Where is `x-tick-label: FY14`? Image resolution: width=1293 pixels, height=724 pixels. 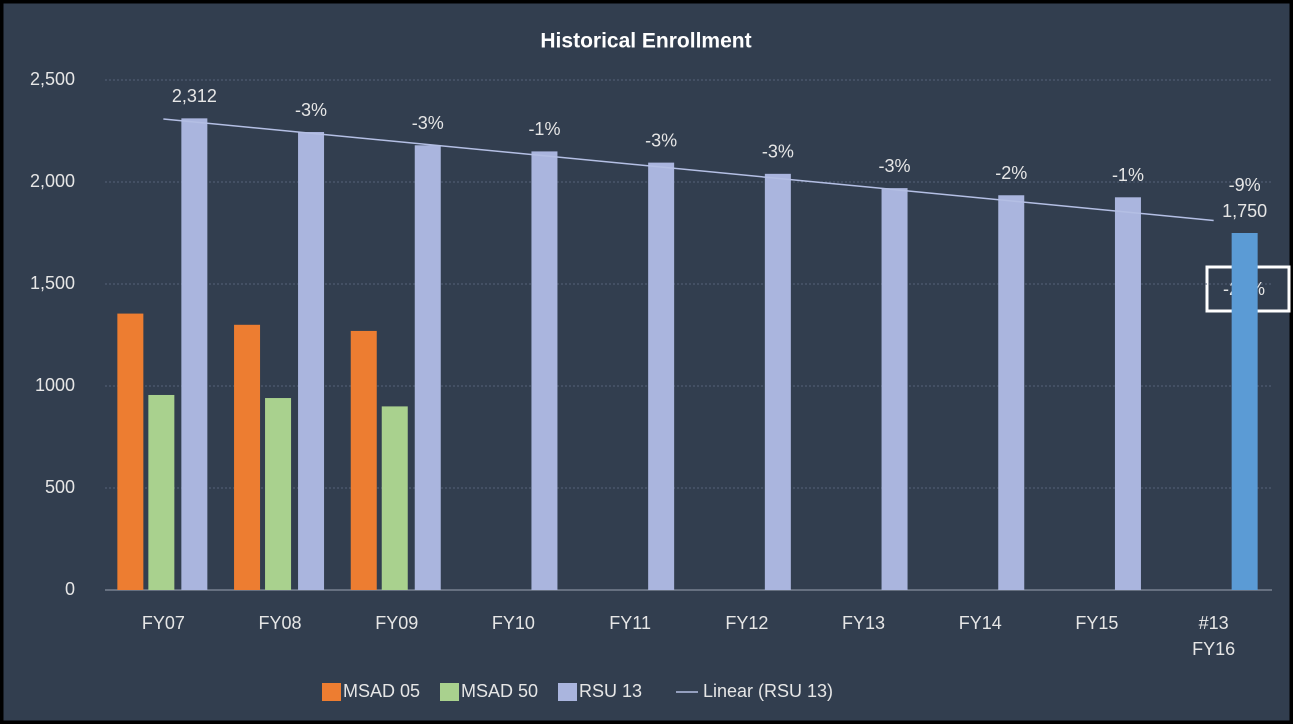 x-tick-label: FY14 is located at coordinates (980, 623).